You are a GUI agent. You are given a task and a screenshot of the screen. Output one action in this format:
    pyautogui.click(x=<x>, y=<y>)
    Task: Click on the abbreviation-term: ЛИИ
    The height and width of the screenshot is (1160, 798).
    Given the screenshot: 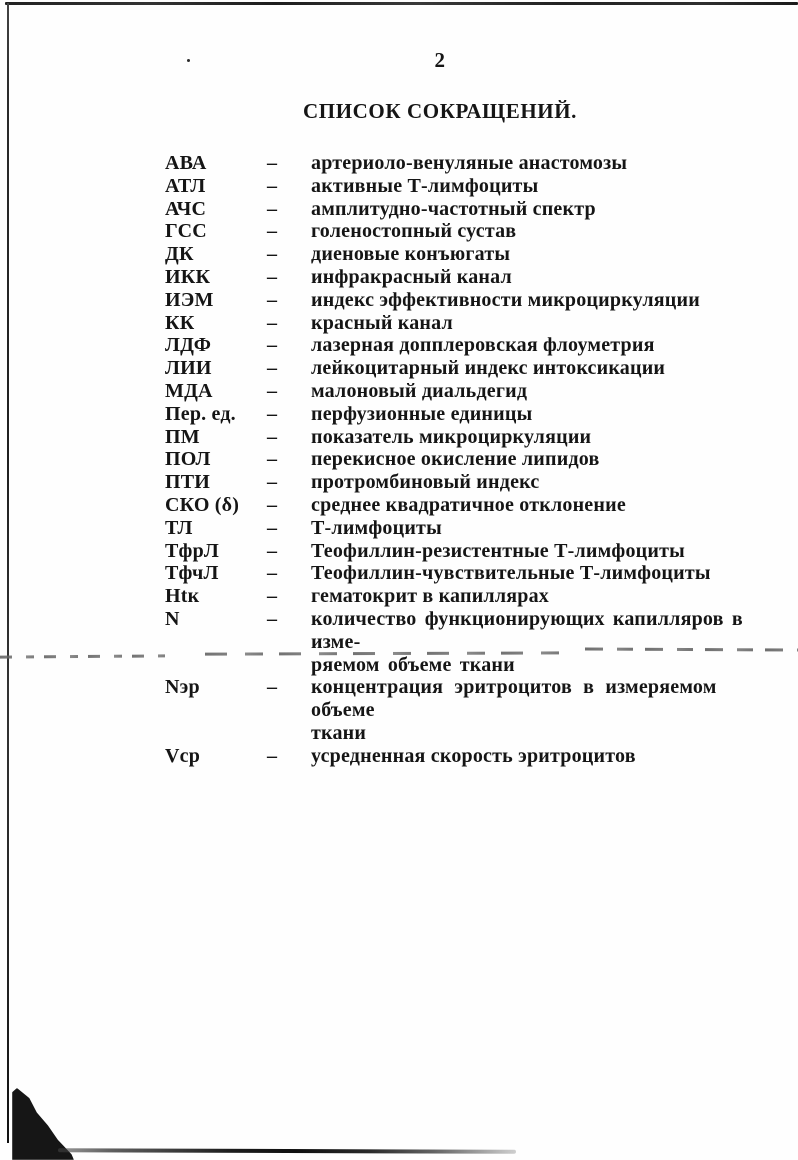 What is the action you would take?
    pyautogui.click(x=188, y=368)
    